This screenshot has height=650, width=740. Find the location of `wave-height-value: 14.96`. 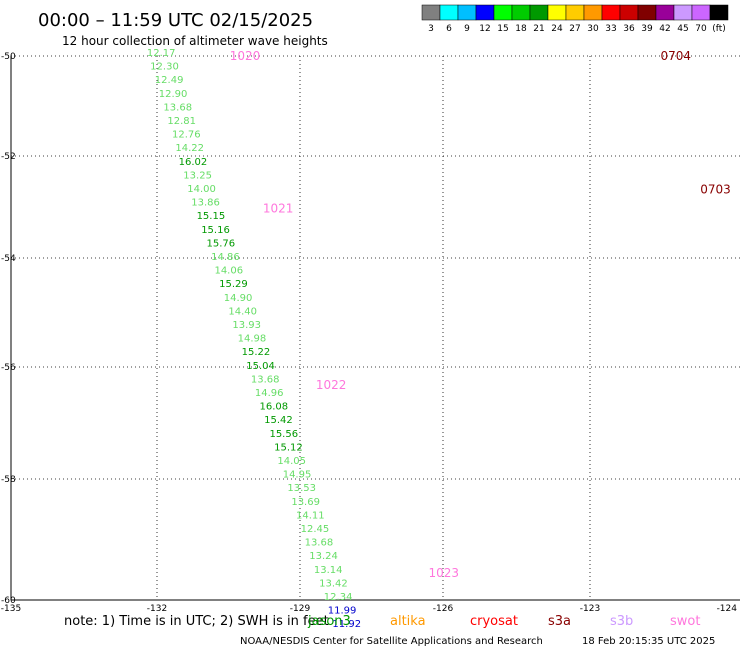

wave-height-value: 14.96 is located at coordinates (269, 393).